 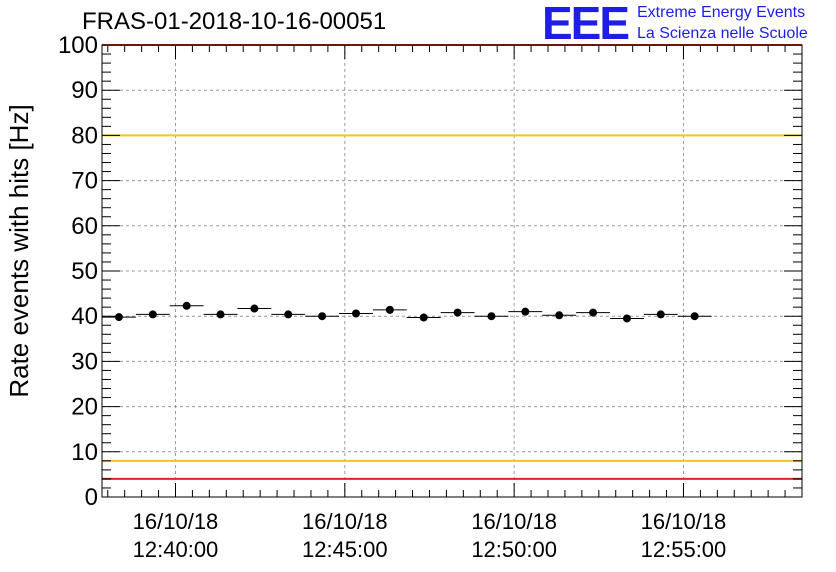 What do you see at coordinates (176, 549) in the screenshot?
I see `x-tick-label-time: 12:40:00` at bounding box center [176, 549].